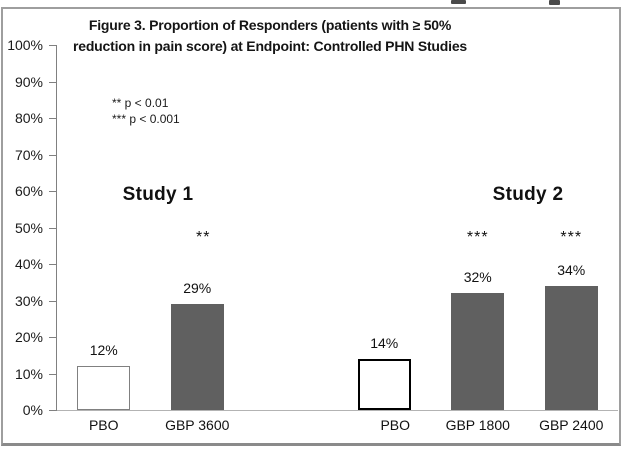 The width and height of the screenshot is (624, 449). What do you see at coordinates (146, 119) in the screenshot?
I see `note-p-0001: *** p < 0.001` at bounding box center [146, 119].